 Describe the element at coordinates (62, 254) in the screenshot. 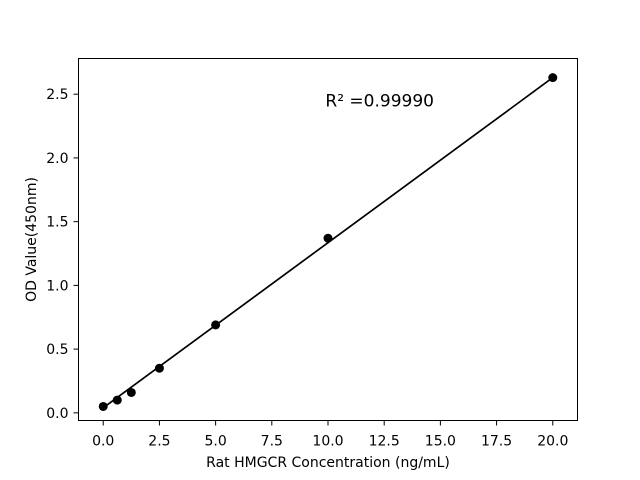

I see `y-axis-ticks: 0.0 0.5 1.0 1.5 2.0 2.5` at that location.